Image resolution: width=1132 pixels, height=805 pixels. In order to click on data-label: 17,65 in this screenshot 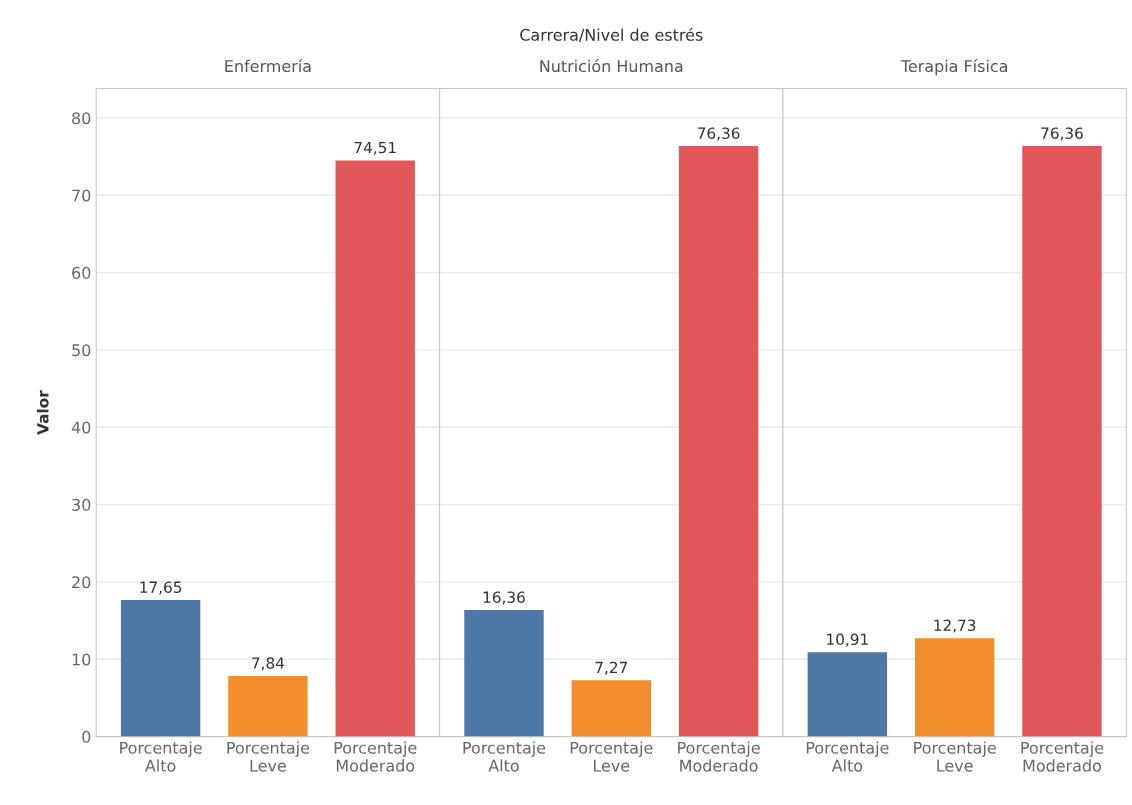, I will do `click(161, 588)`.